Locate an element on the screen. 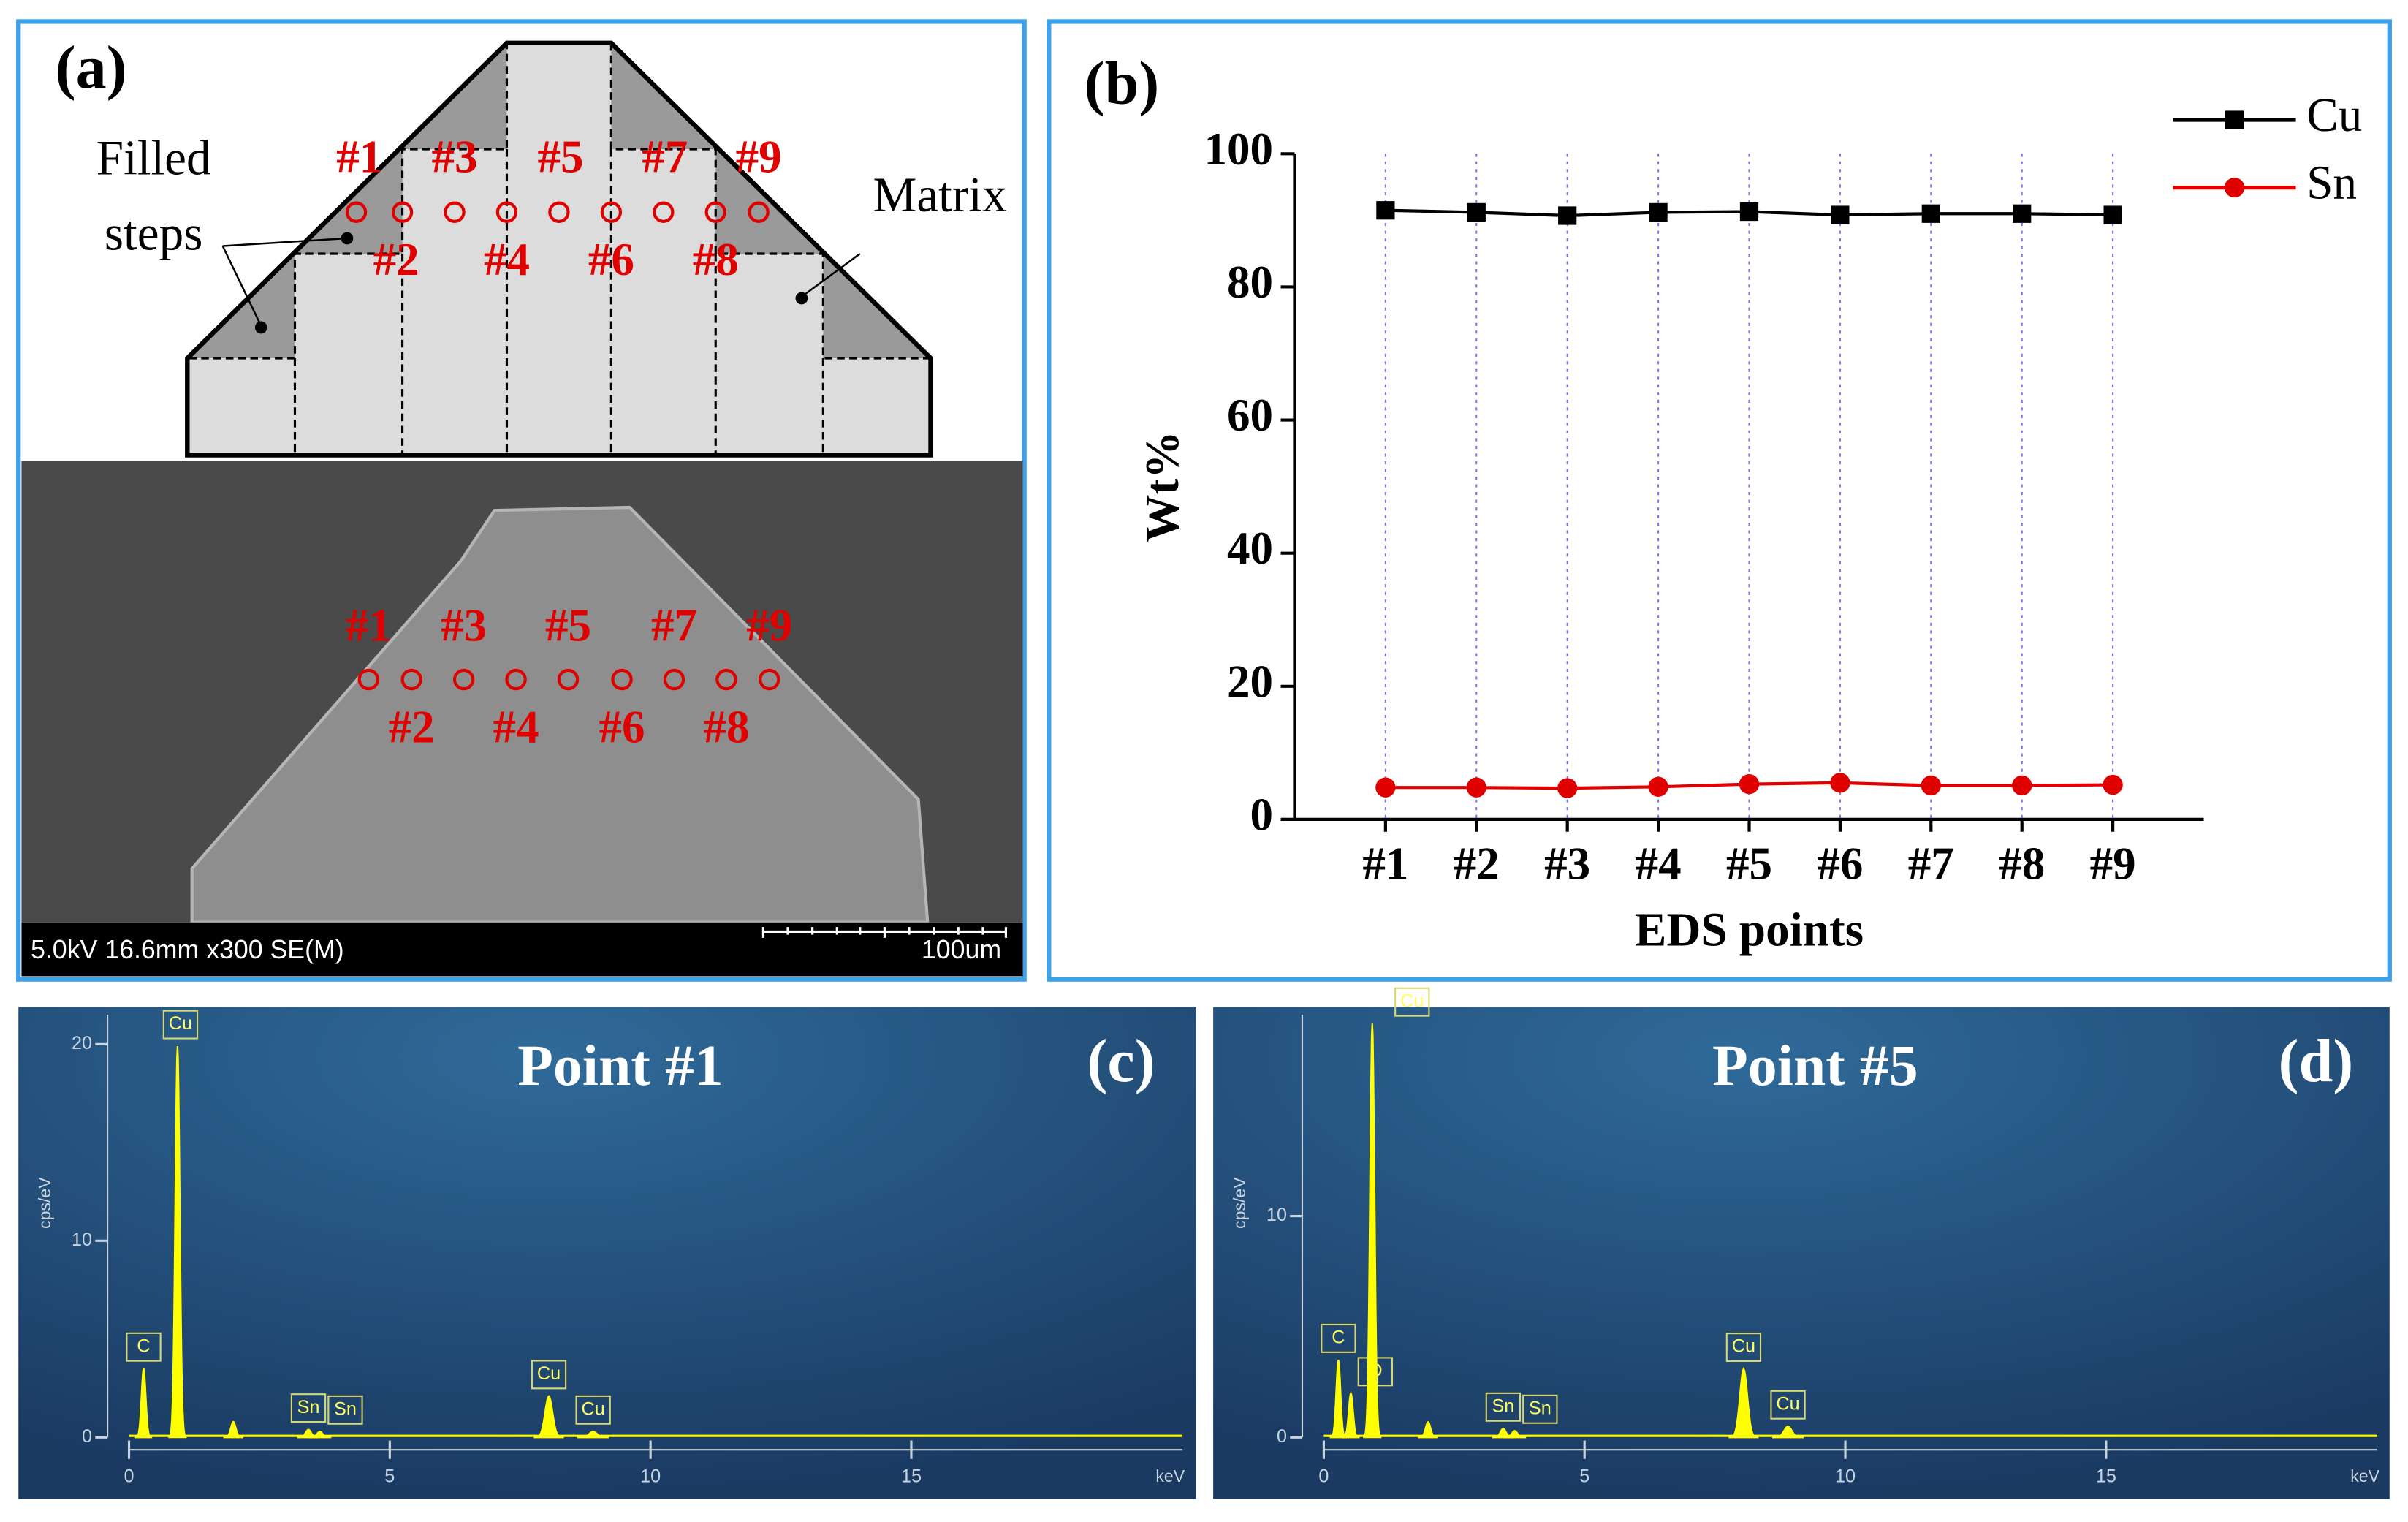 This screenshot has height=1522, width=2408. x-axis-label: EDS points is located at coordinates (1749, 930).